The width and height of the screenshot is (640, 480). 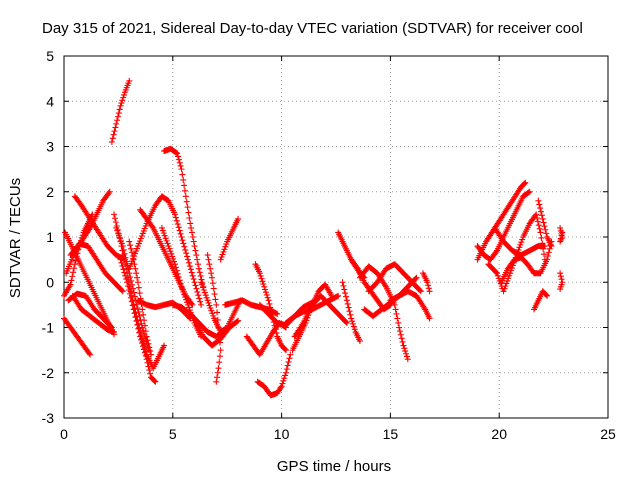 I want to click on series-c2, so click(x=165, y=250).